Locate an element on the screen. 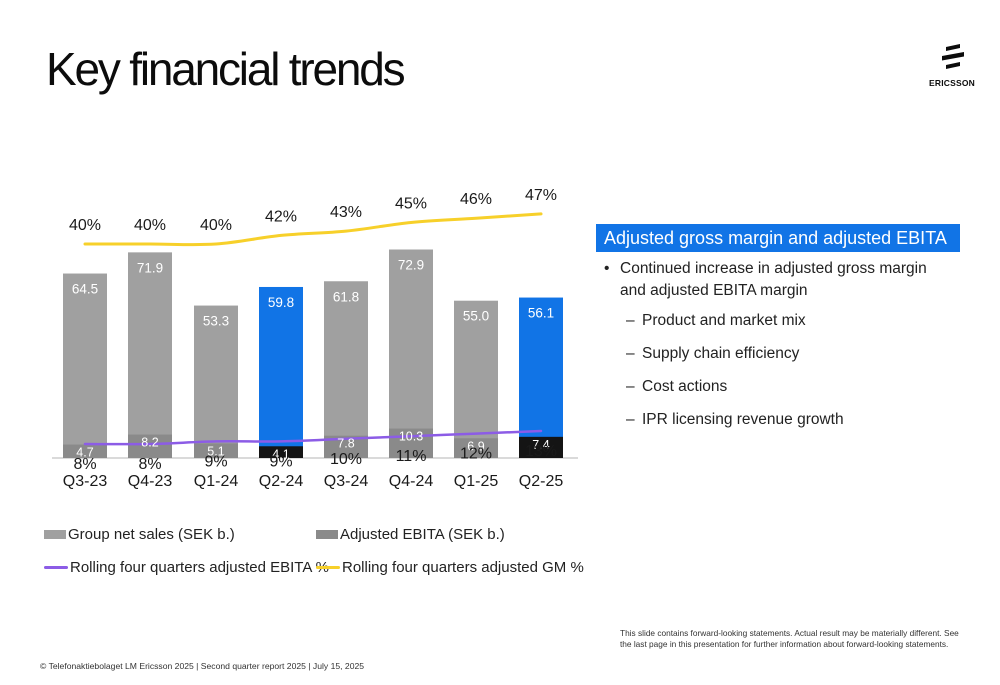 This screenshot has width=1000, height=685. ebita-label: 4.7 is located at coordinates (84, 453).